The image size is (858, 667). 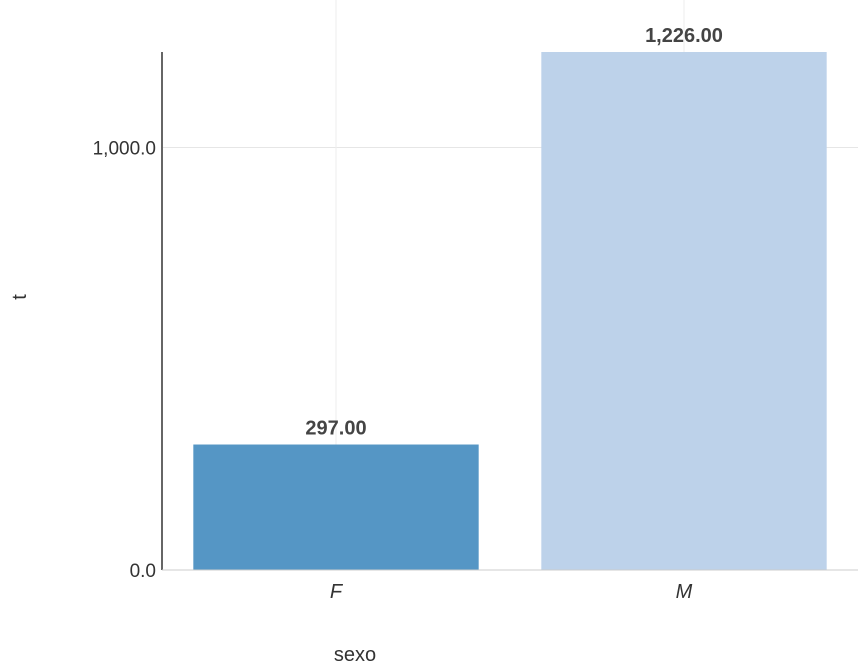 I want to click on x-axis-title: sexo, so click(x=355, y=655).